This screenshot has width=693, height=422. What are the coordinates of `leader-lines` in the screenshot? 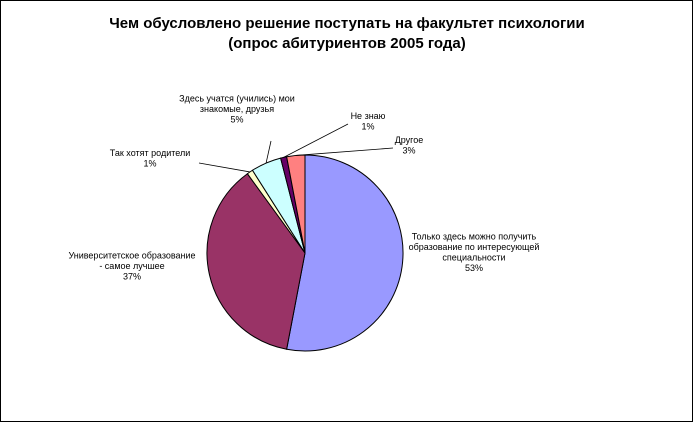 It's located at (296, 148).